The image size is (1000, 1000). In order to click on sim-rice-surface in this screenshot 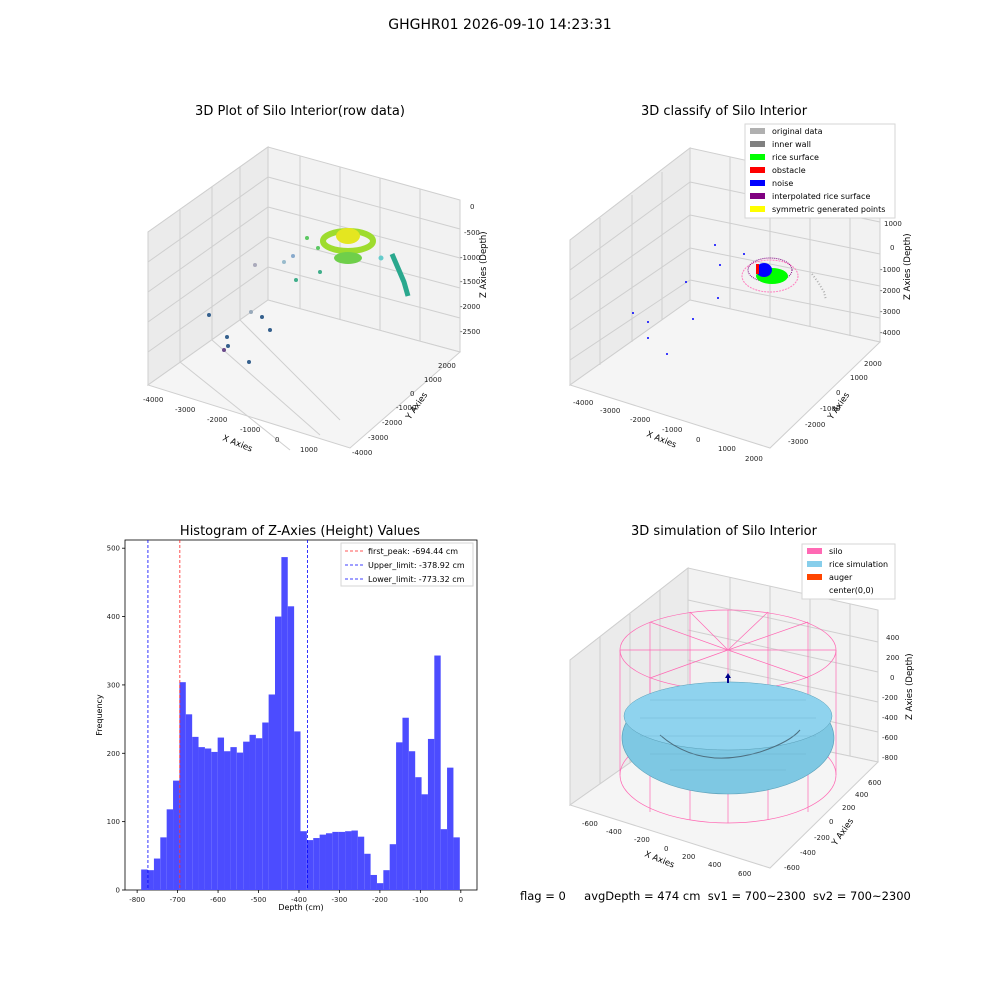, I will do `click(728, 738)`.